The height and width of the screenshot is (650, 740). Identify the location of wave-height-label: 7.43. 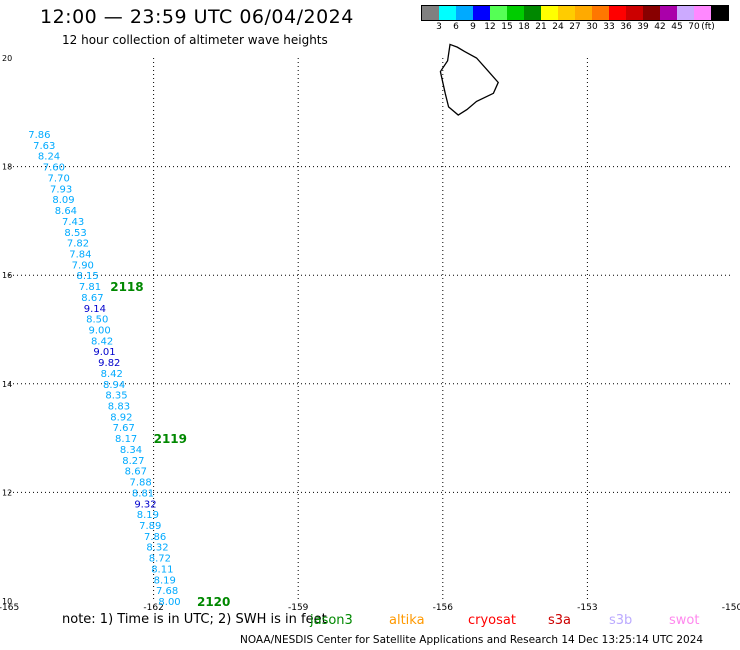
(73, 222).